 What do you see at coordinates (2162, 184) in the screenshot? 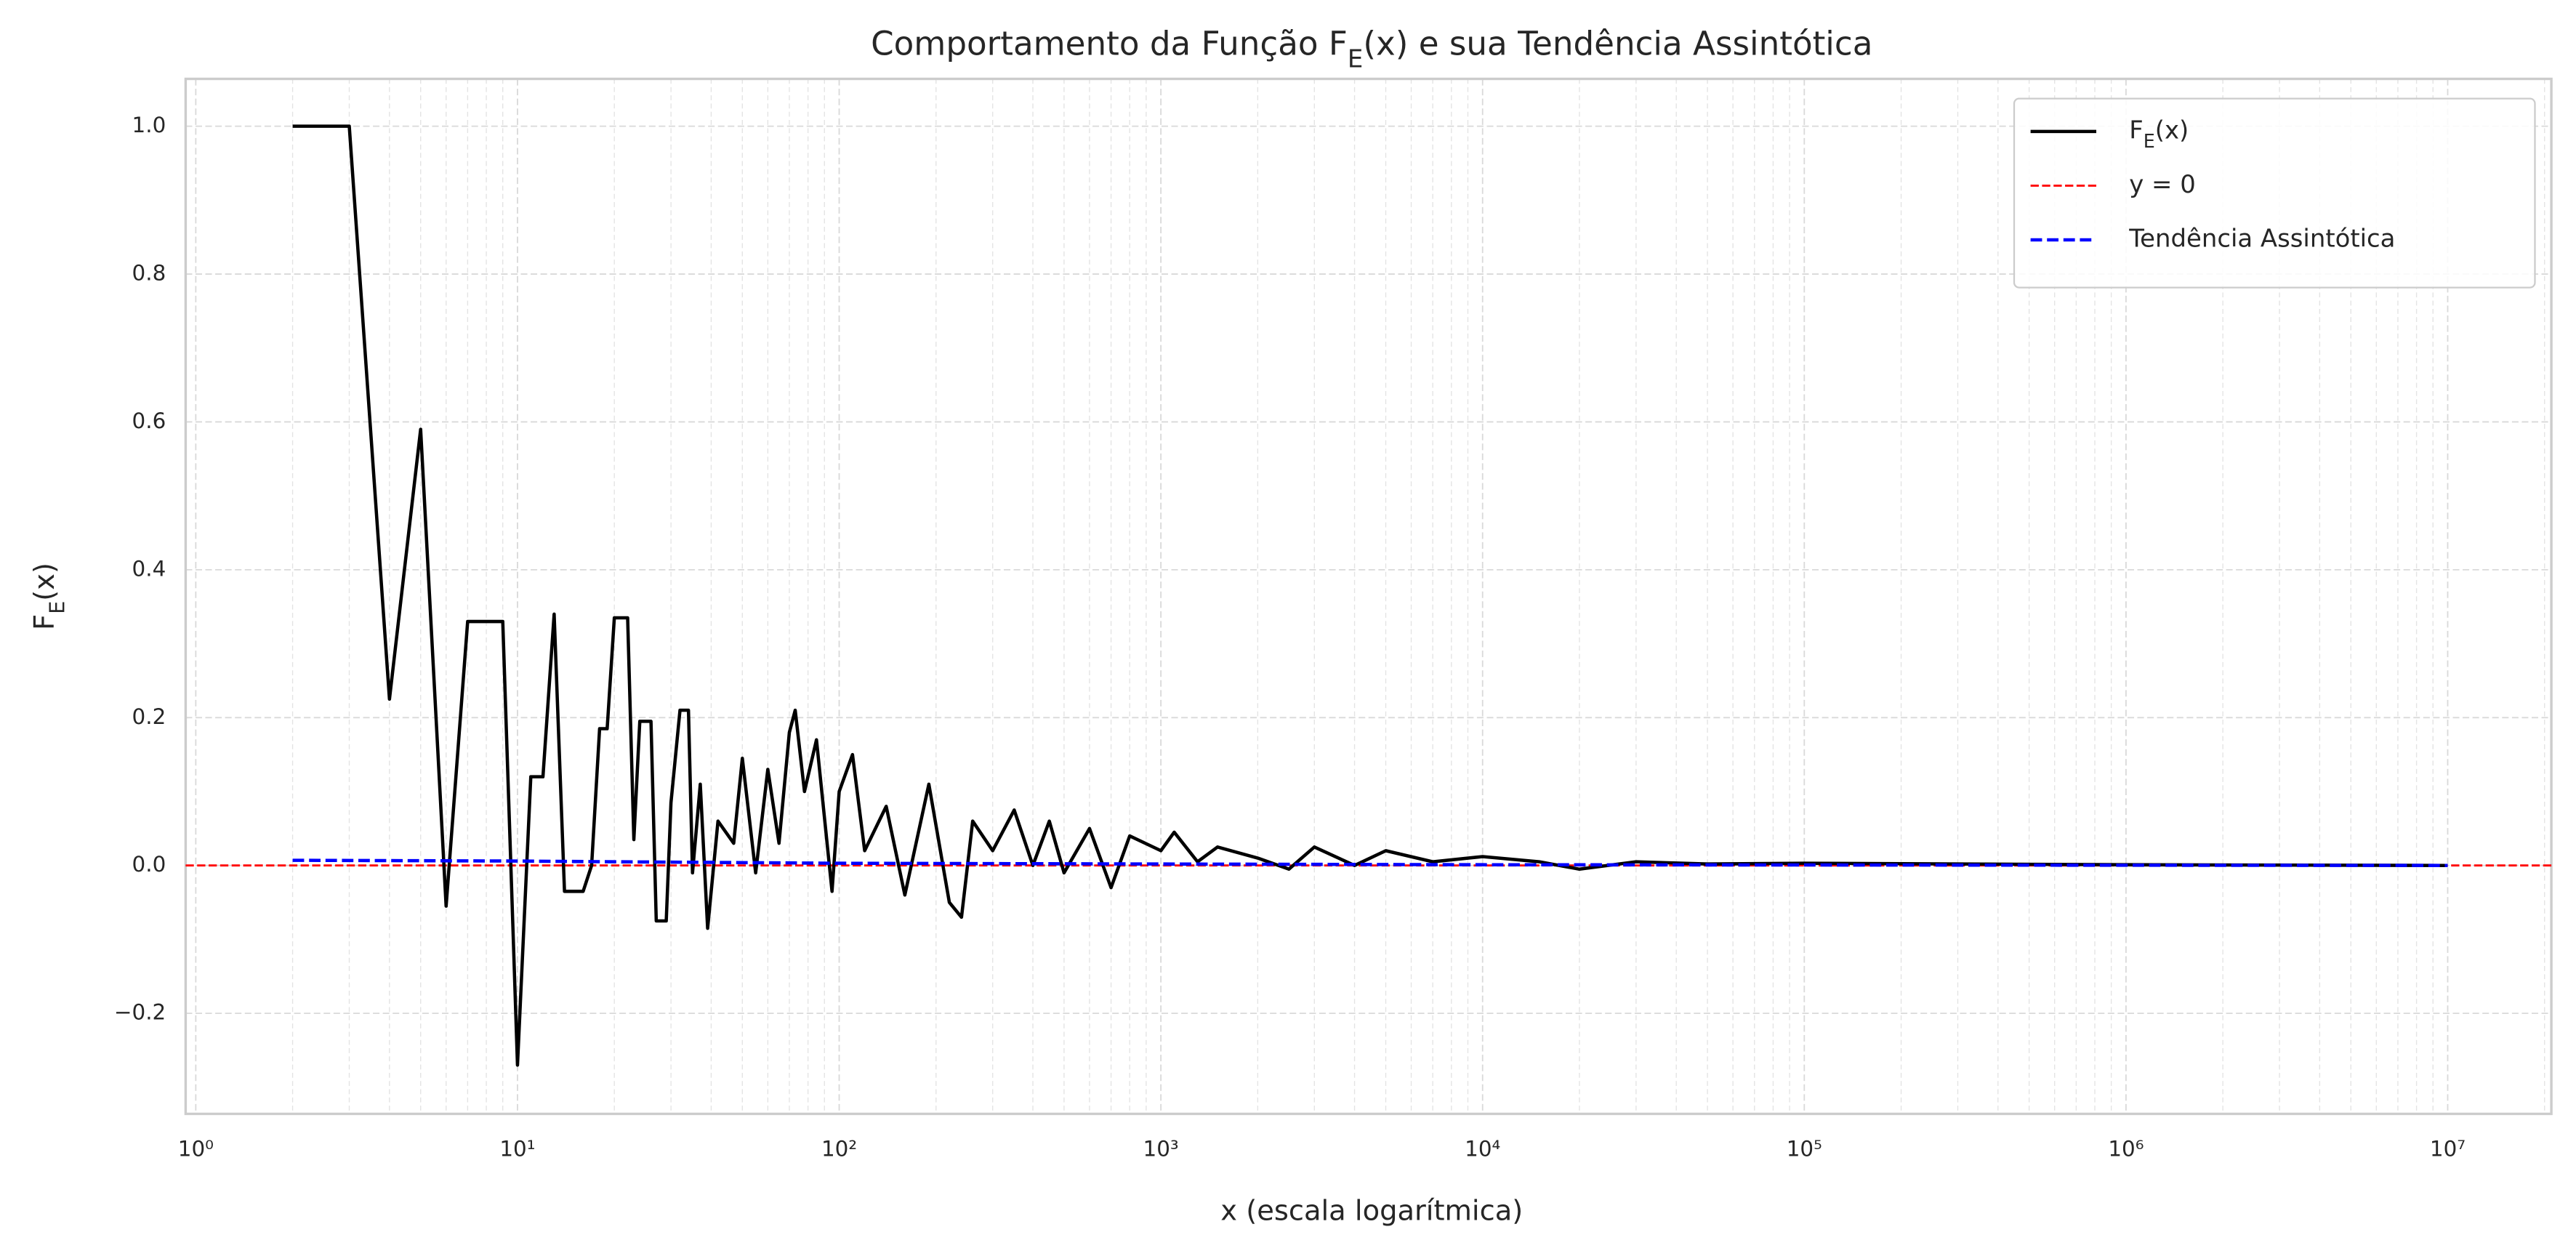
I see `legend-label: y = 0` at bounding box center [2162, 184].